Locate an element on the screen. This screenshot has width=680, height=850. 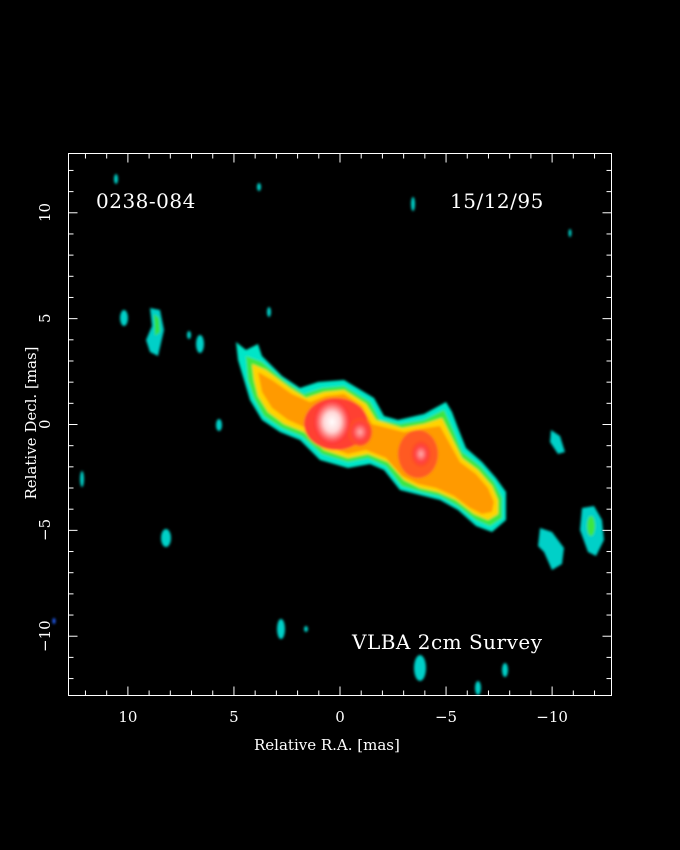
survey-label: VLBA 2cm Survey is located at coordinates (447, 642).